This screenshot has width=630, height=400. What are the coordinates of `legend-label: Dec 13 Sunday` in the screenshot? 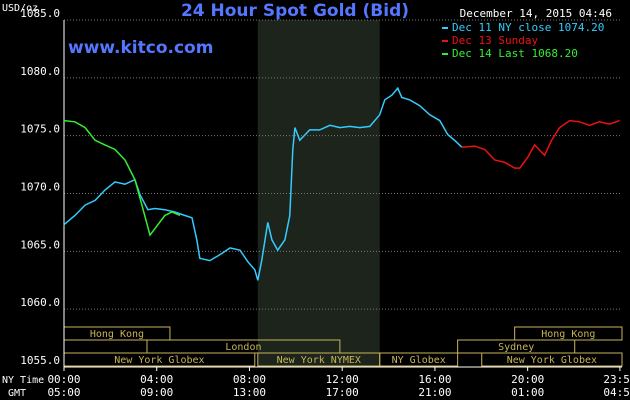 It's located at (495, 40).